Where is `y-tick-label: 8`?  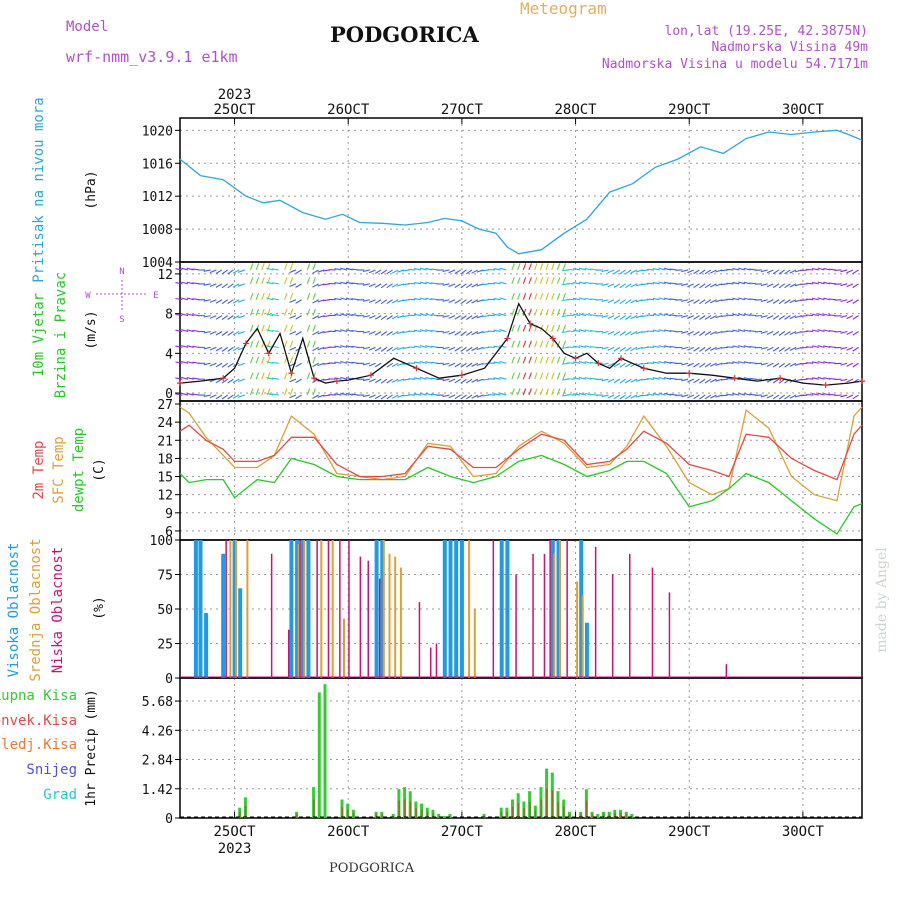 y-tick-label: 8 is located at coordinates (169, 315).